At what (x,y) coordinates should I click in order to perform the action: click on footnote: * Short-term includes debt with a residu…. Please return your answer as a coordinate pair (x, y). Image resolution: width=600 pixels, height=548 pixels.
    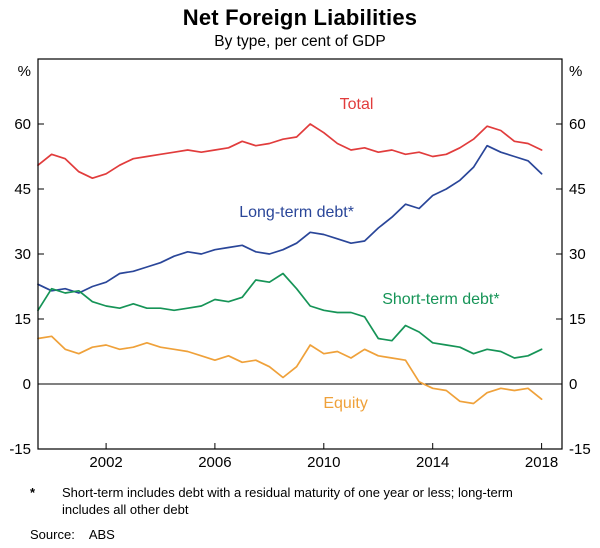
    Looking at the image, I should click on (300, 497).